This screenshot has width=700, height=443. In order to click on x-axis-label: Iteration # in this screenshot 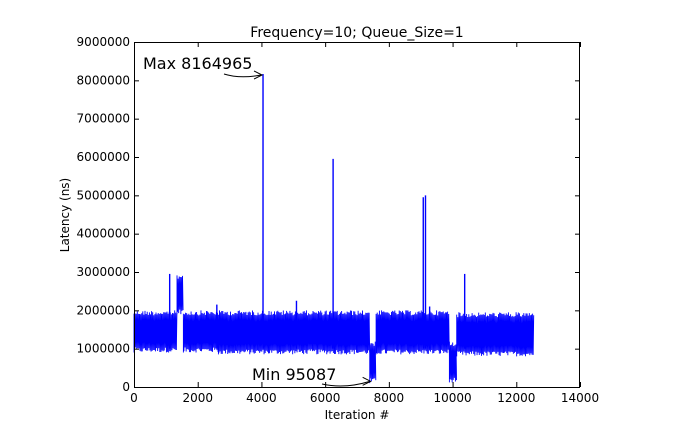, I will do `click(357, 415)`.